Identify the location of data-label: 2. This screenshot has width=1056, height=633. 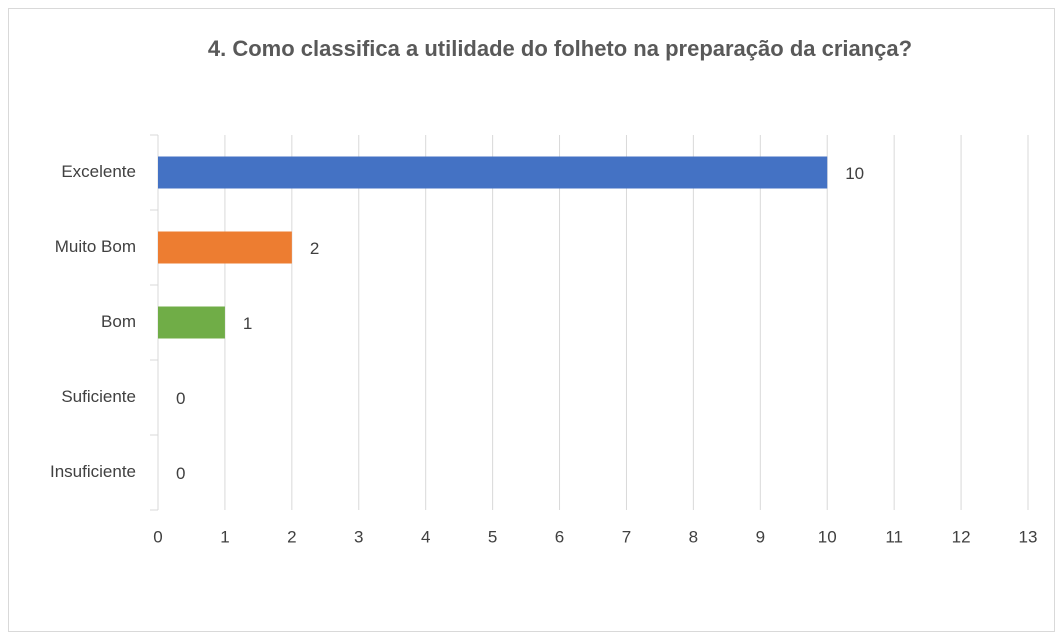
(314, 248).